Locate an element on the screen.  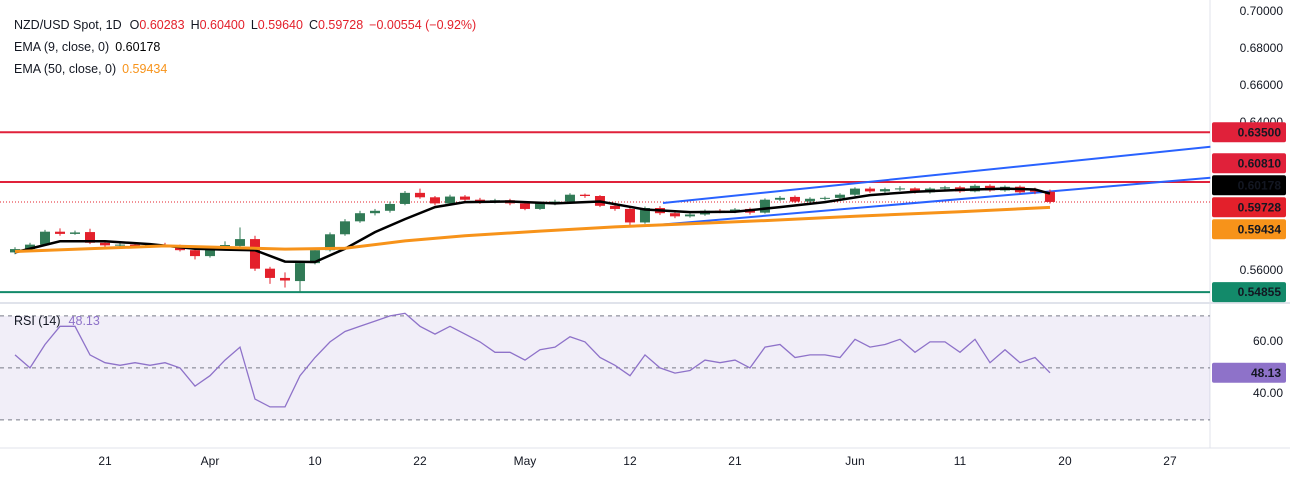
legend-entry: EMA (50, close, 0) 0.59434 is located at coordinates (90, 69).